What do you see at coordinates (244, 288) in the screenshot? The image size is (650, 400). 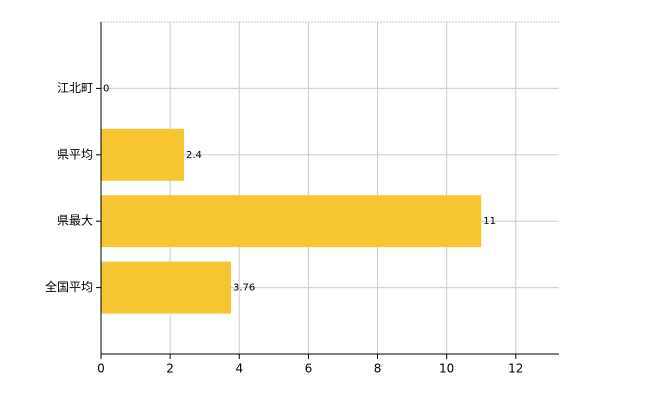 I see `value-label: 3.76` at bounding box center [244, 288].